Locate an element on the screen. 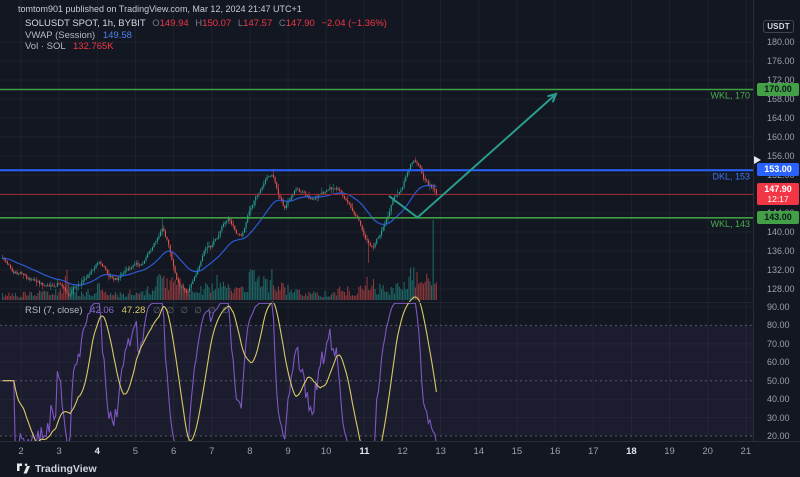  open-key: O is located at coordinates (156, 23).